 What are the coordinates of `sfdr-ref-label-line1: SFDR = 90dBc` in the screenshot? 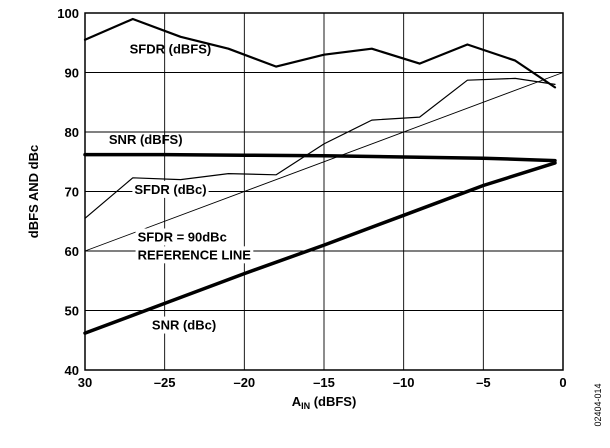 It's located at (182, 236).